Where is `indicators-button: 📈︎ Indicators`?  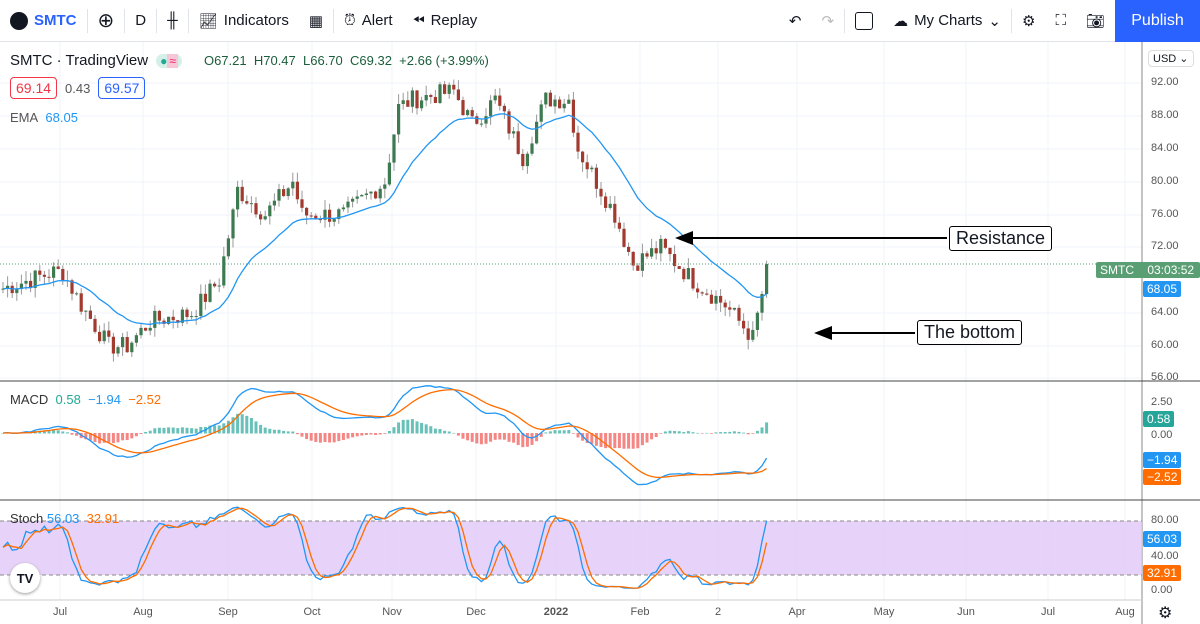 indicators-button: 📈︎ Indicators is located at coordinates (244, 21).